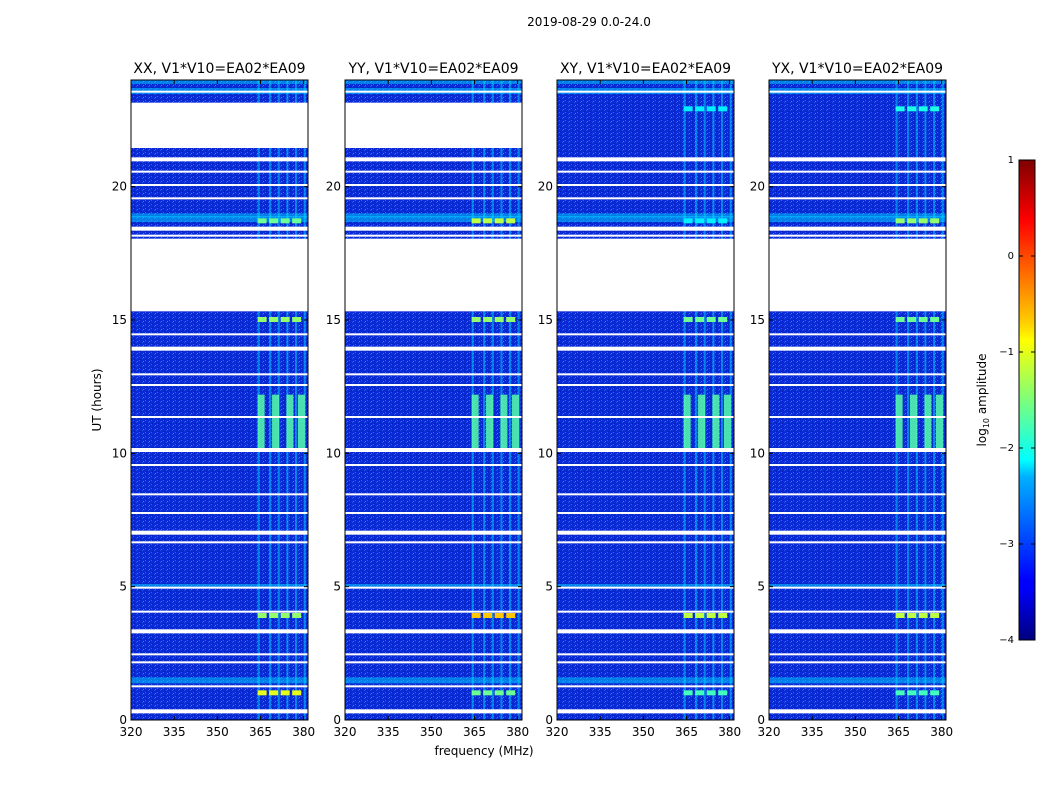 This screenshot has width=1050, height=800. I want to click on x-tick-label: 380, so click(303, 732).